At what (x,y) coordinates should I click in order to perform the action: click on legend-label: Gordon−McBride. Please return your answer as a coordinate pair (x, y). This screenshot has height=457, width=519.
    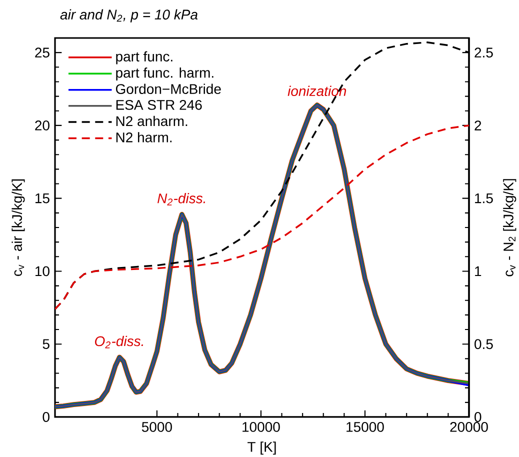
    Looking at the image, I should click on (168, 89).